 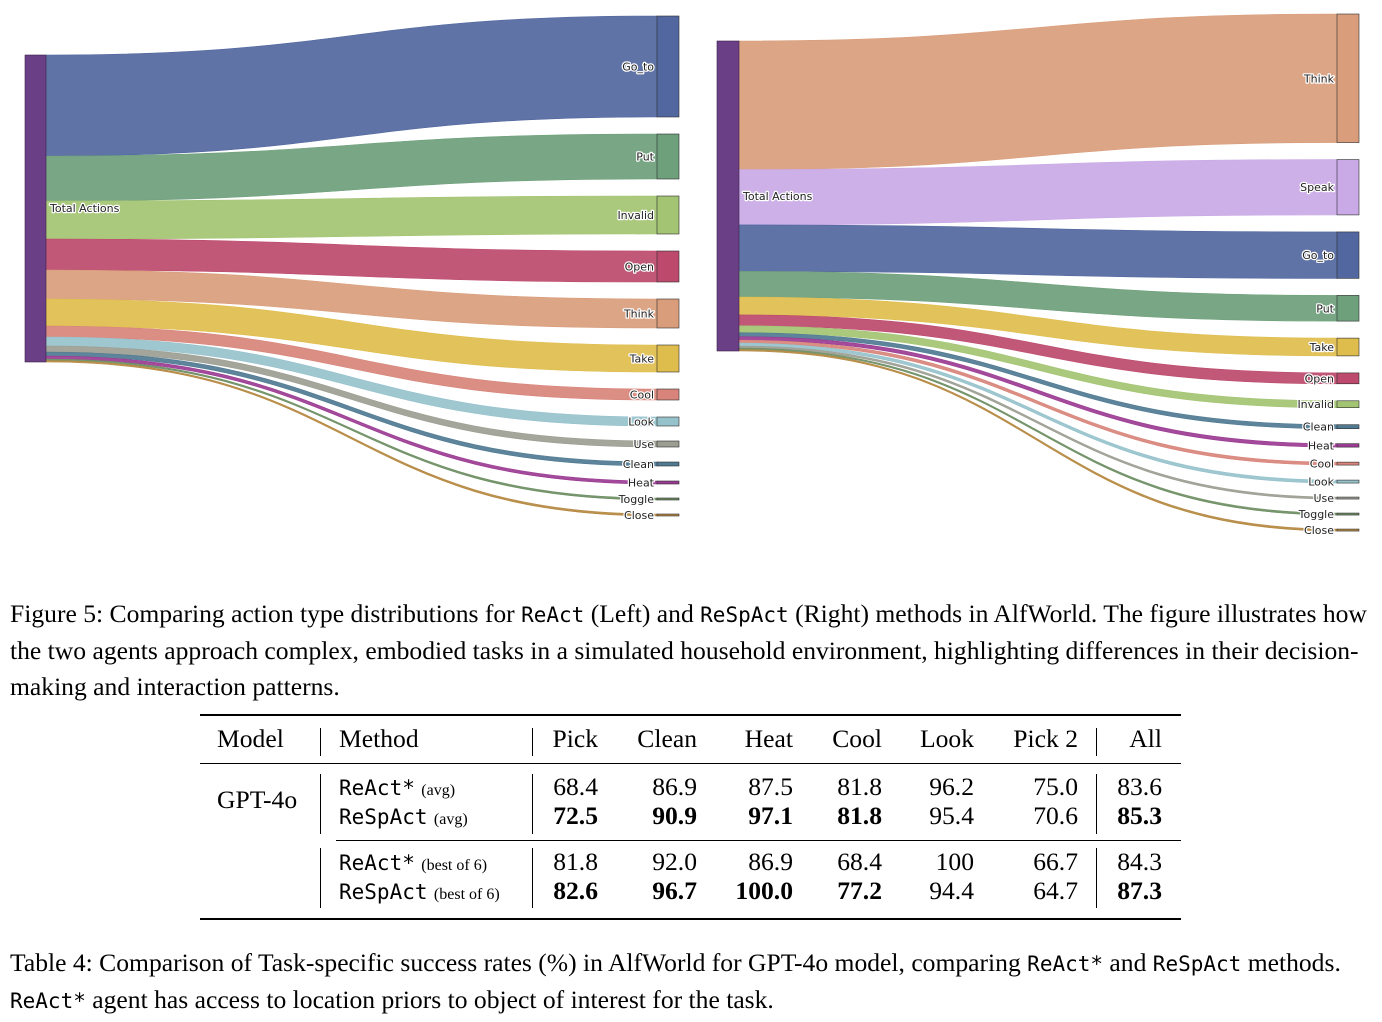 What do you see at coordinates (668, 313) in the screenshot?
I see `left-sankey-node-think` at bounding box center [668, 313].